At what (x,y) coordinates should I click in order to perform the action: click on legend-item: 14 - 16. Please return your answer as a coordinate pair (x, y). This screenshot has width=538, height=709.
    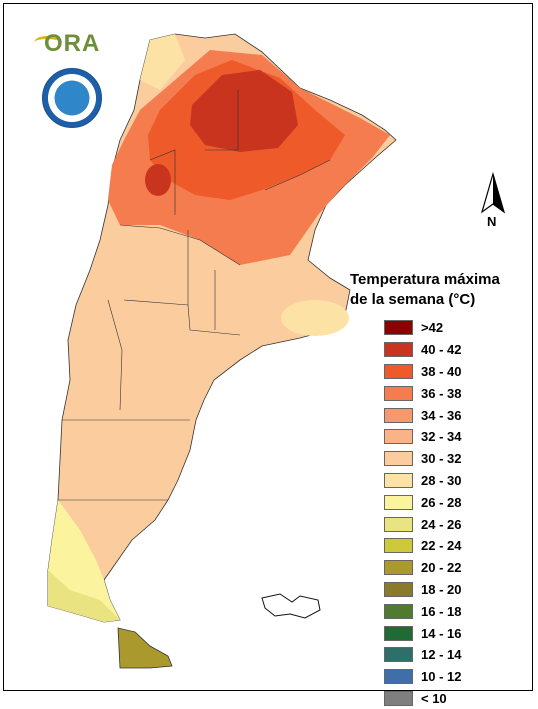
    Looking at the image, I should click on (422, 633).